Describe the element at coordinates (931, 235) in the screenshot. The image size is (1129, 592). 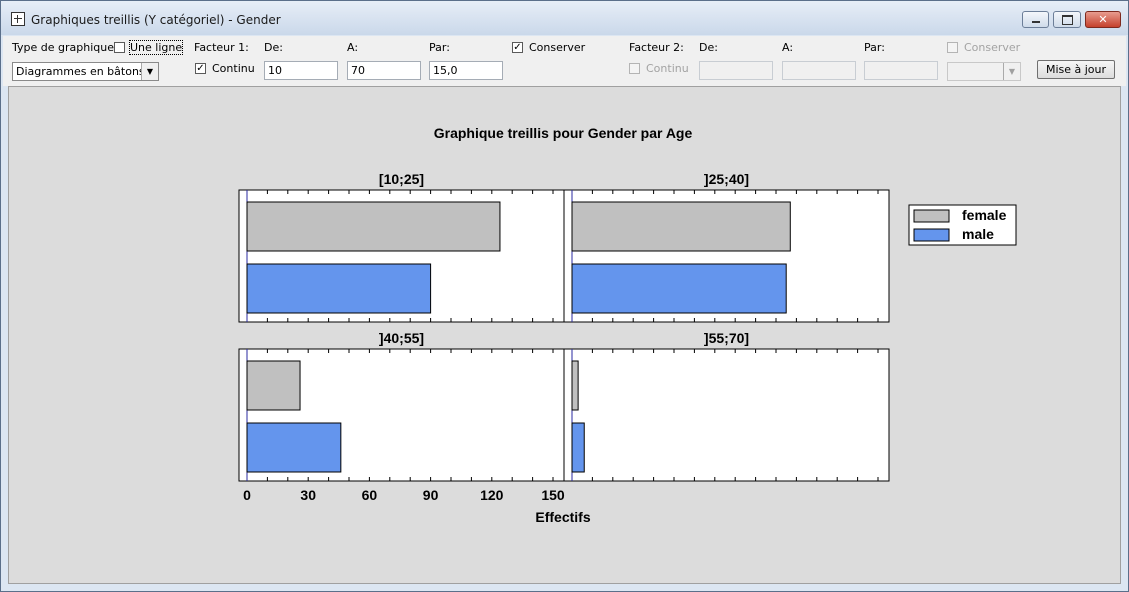
I see `legend-swatch-male` at that location.